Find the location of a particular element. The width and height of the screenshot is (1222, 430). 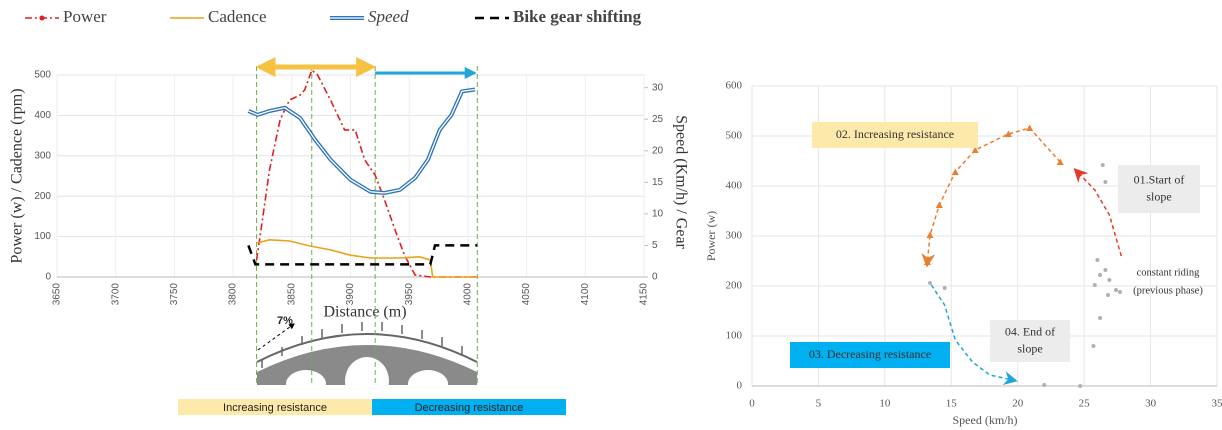

legend-label: Cadence is located at coordinates (237, 16).